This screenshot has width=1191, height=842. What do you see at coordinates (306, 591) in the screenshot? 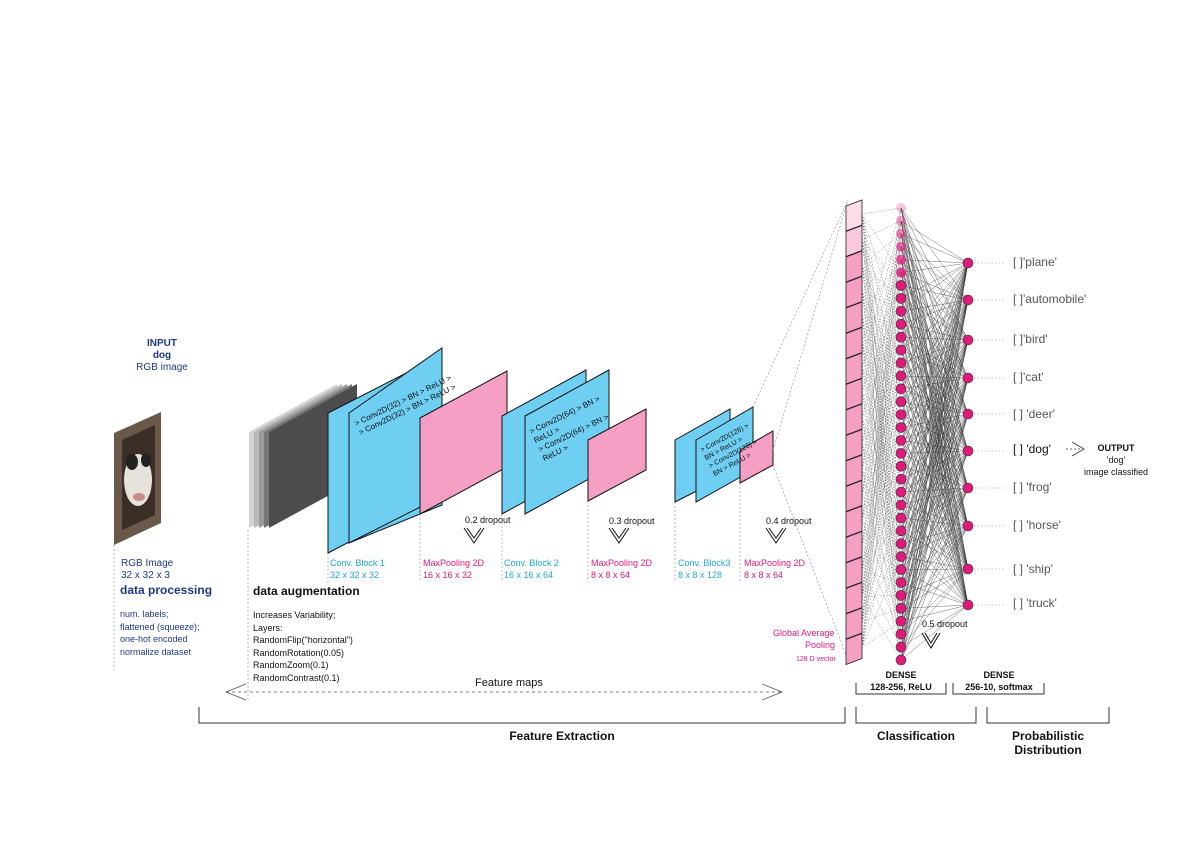
I see `augmentation-title: data augmentation` at bounding box center [306, 591].